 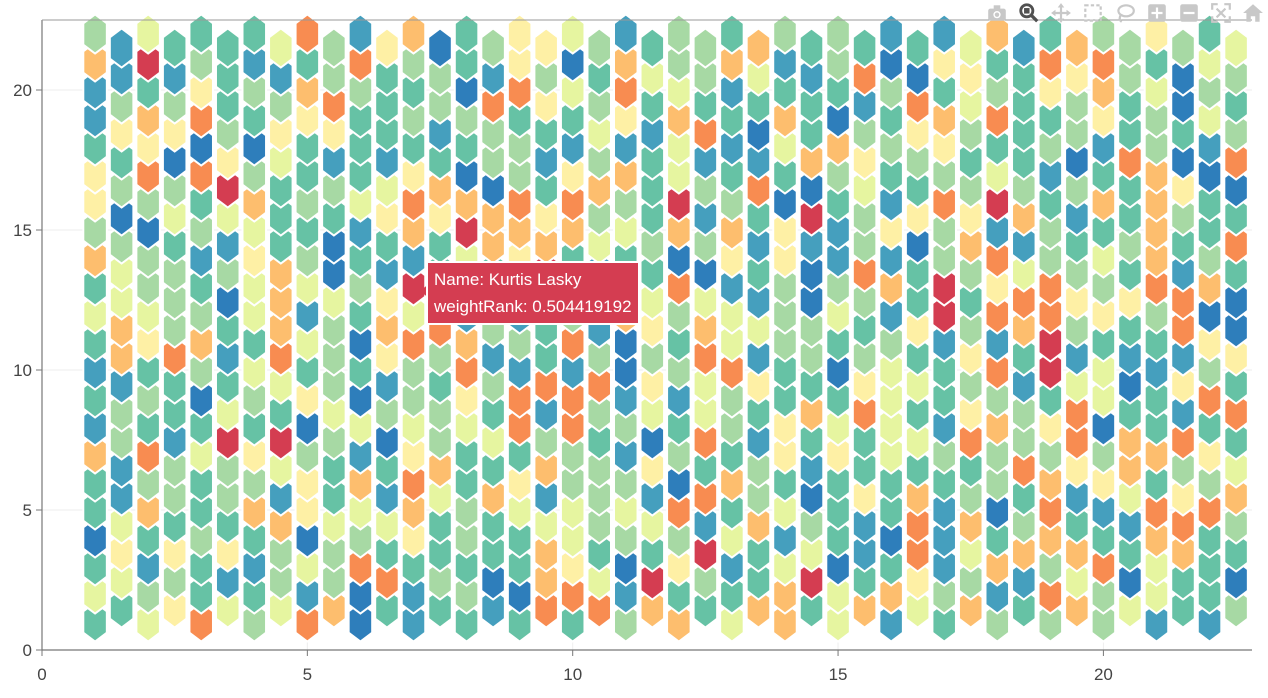 I want to click on zoom-out-button, so click(x=1189, y=13).